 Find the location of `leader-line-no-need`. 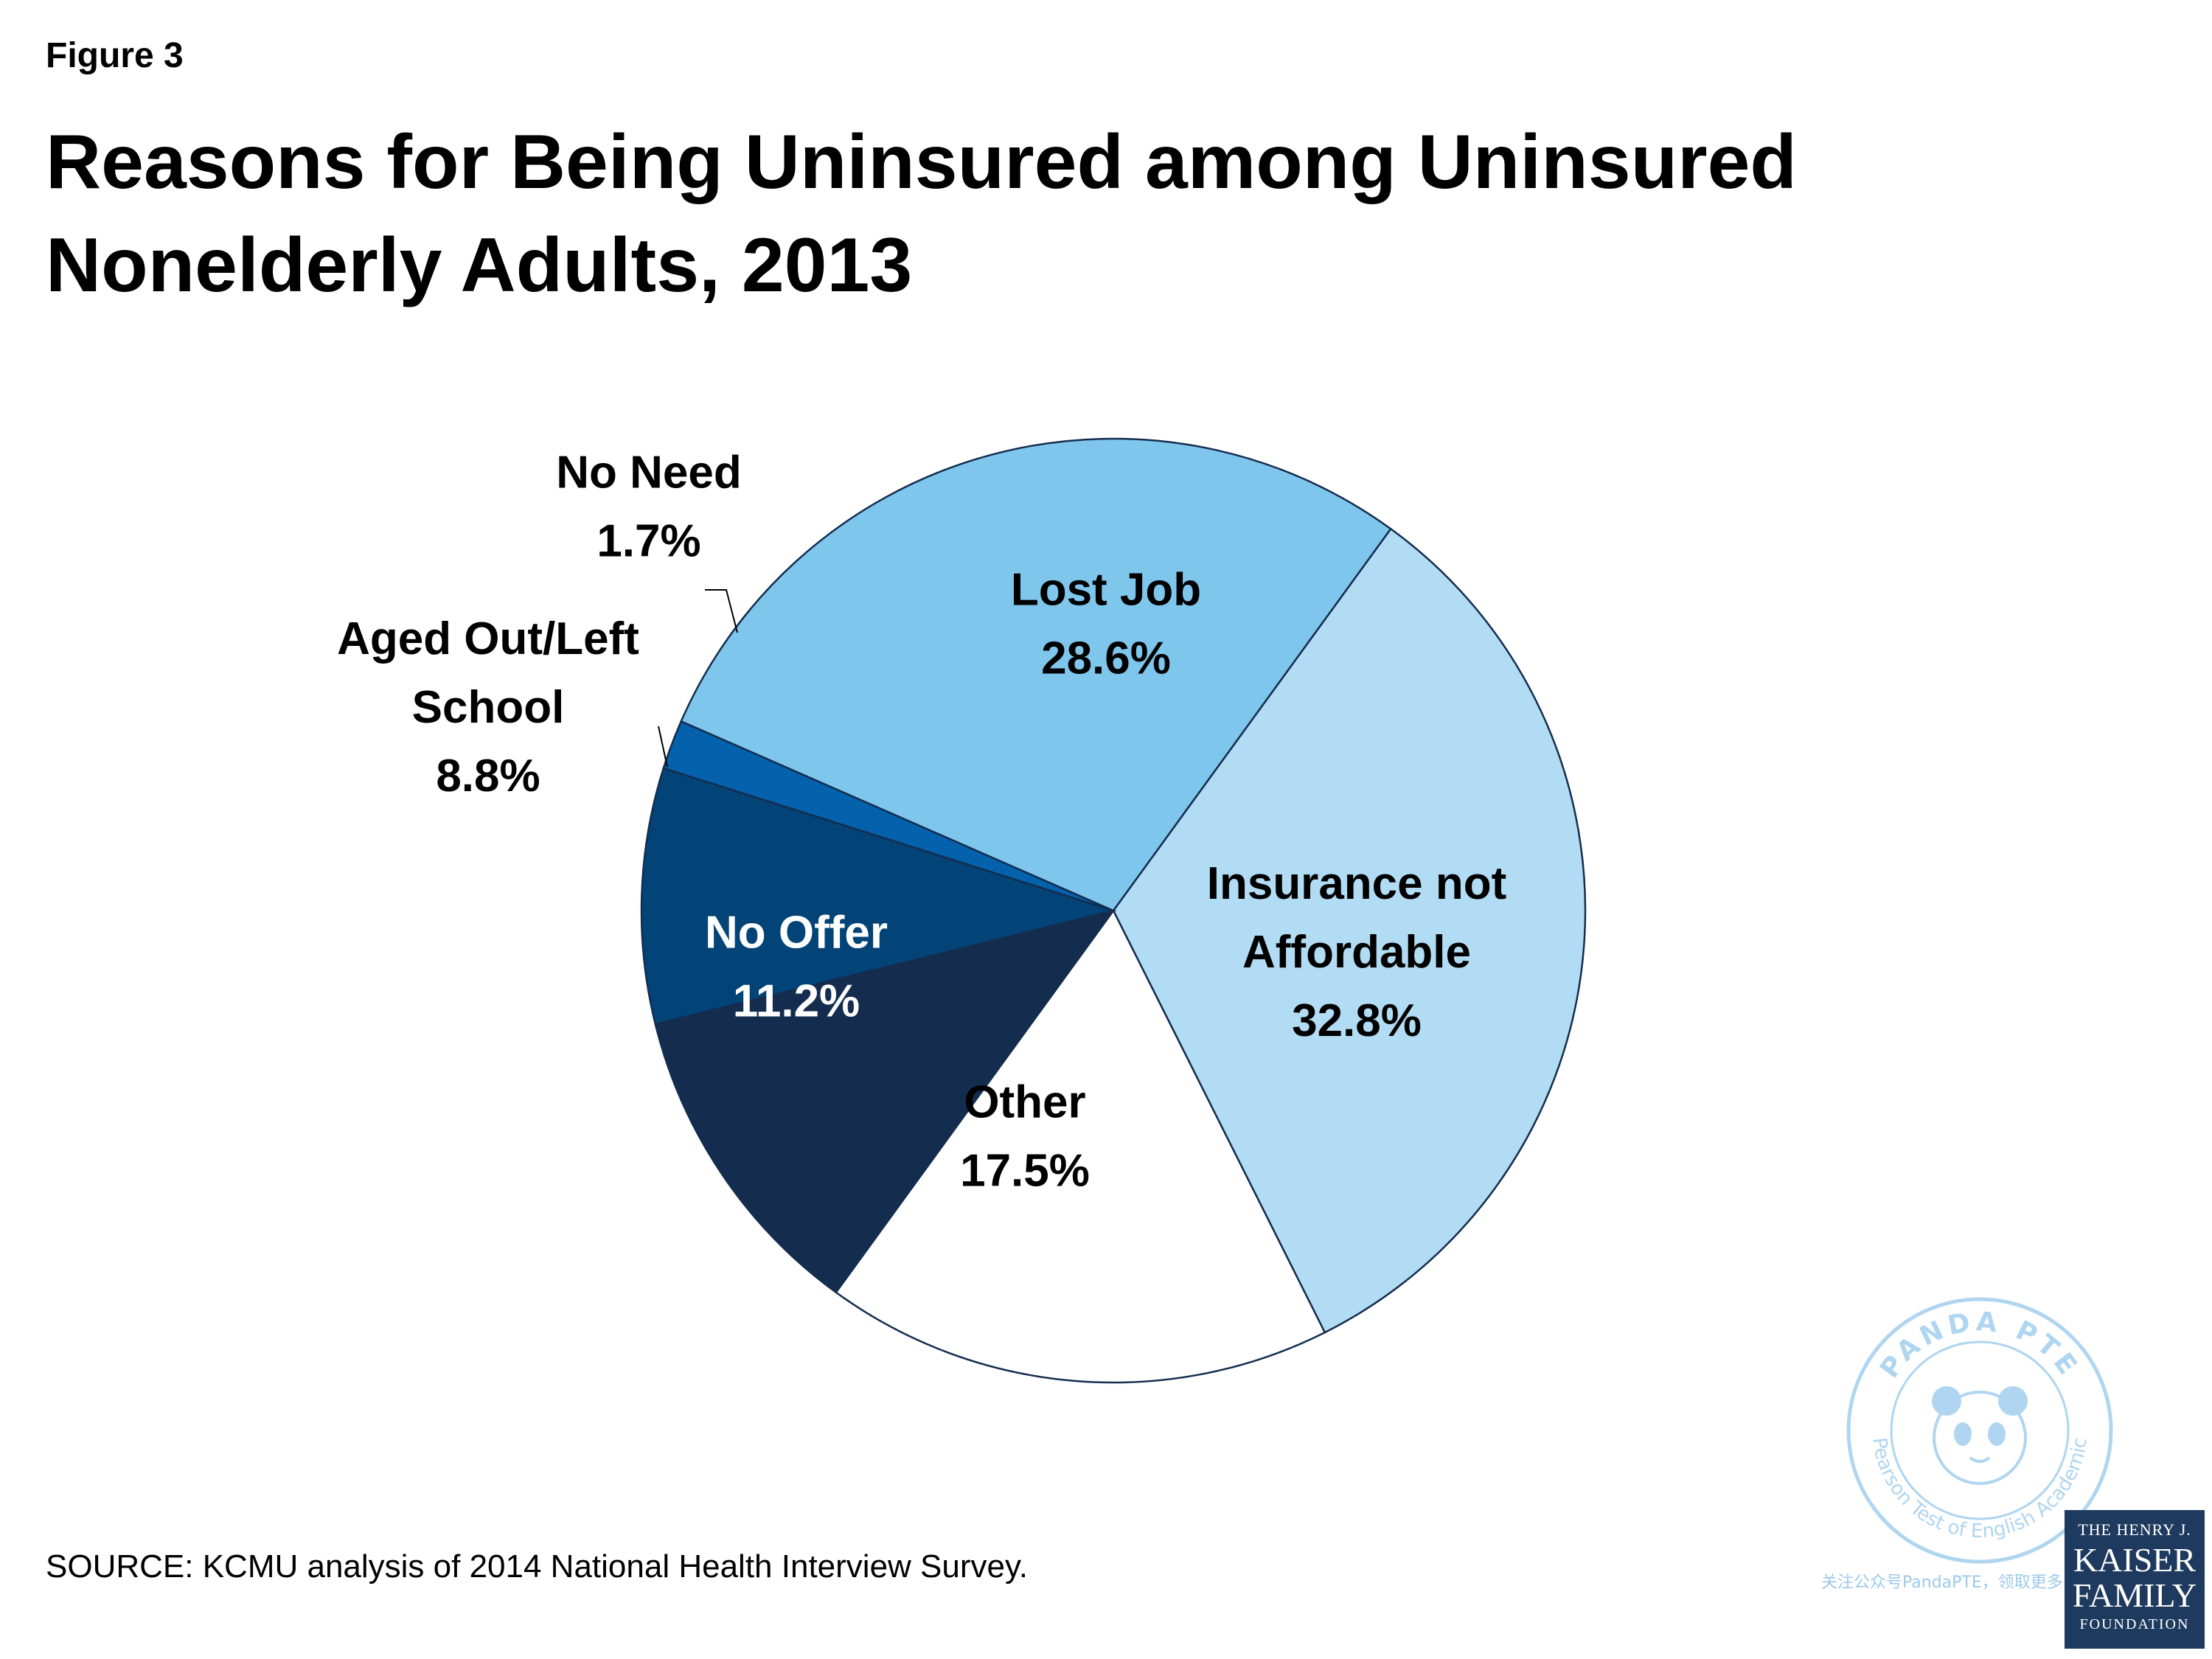

leader-line-no-need is located at coordinates (721, 611).